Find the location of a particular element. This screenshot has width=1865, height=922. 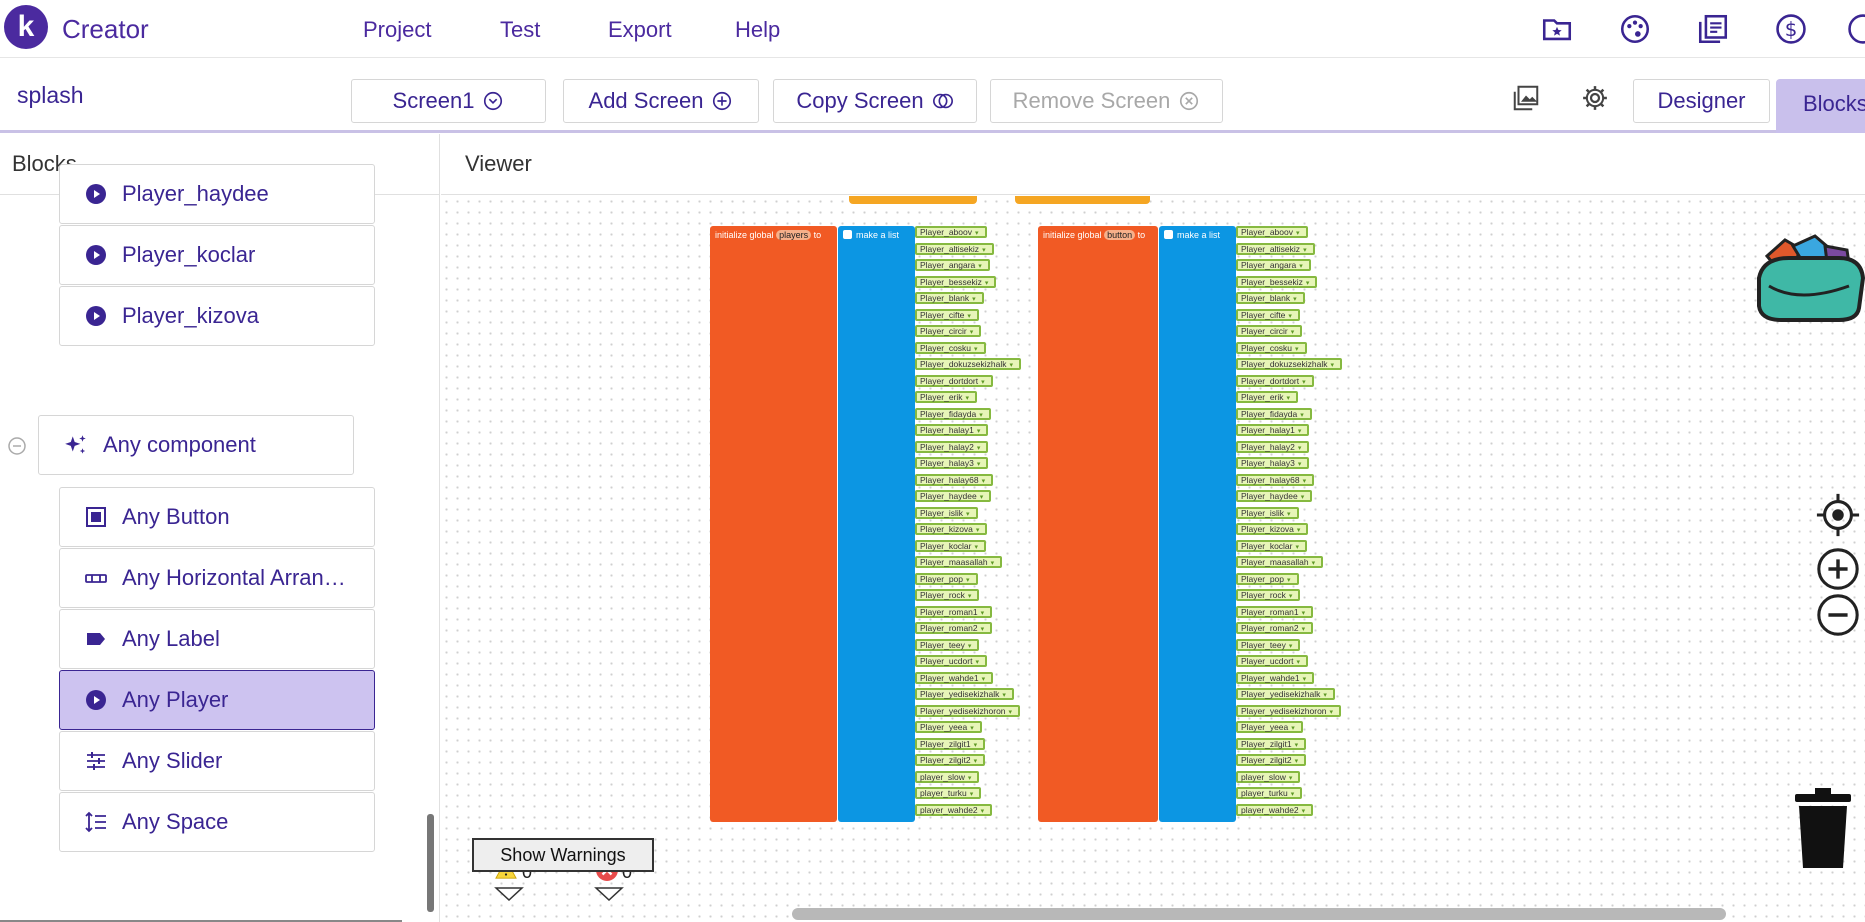

init-global-players-block: initialize global players to is located at coordinates (773, 524).